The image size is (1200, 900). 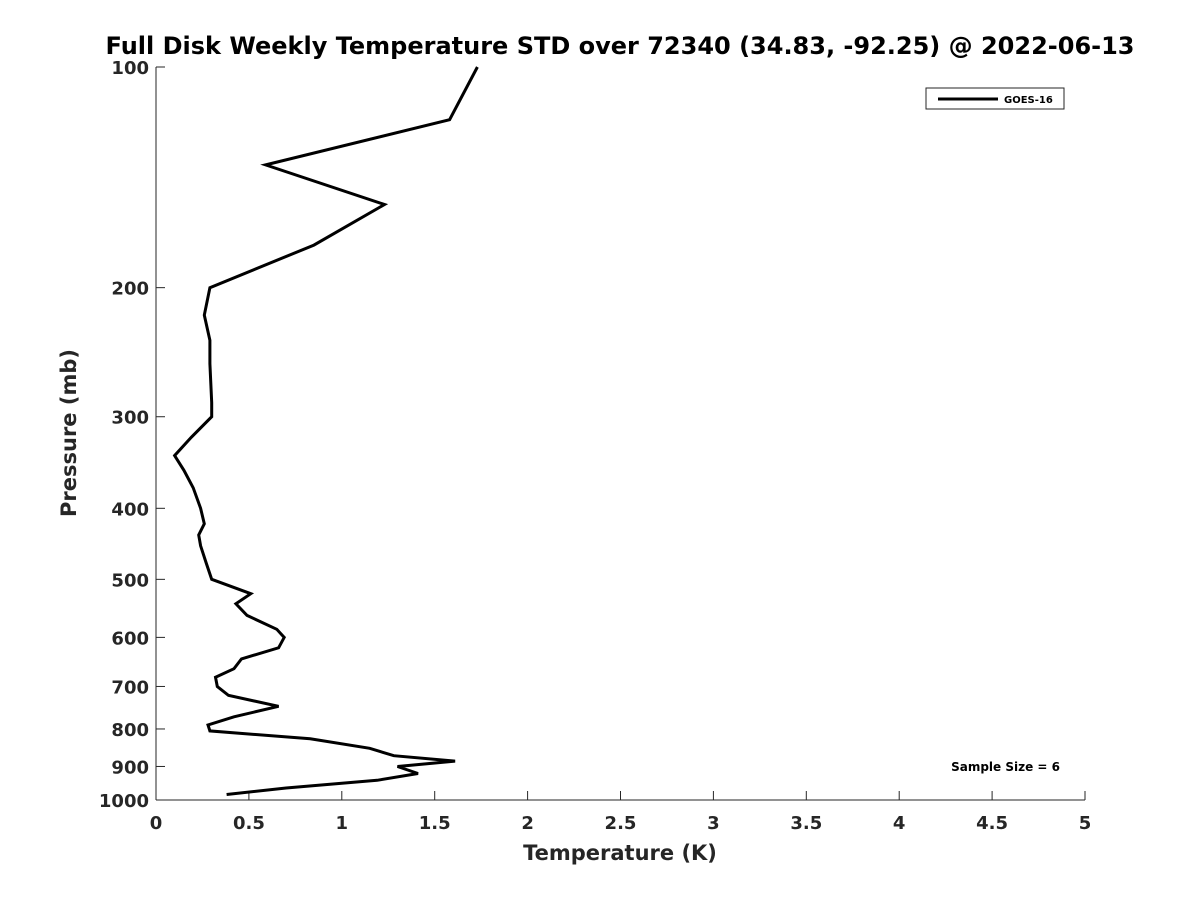 I want to click on x-tick-label: 1.5, so click(x=435, y=823).